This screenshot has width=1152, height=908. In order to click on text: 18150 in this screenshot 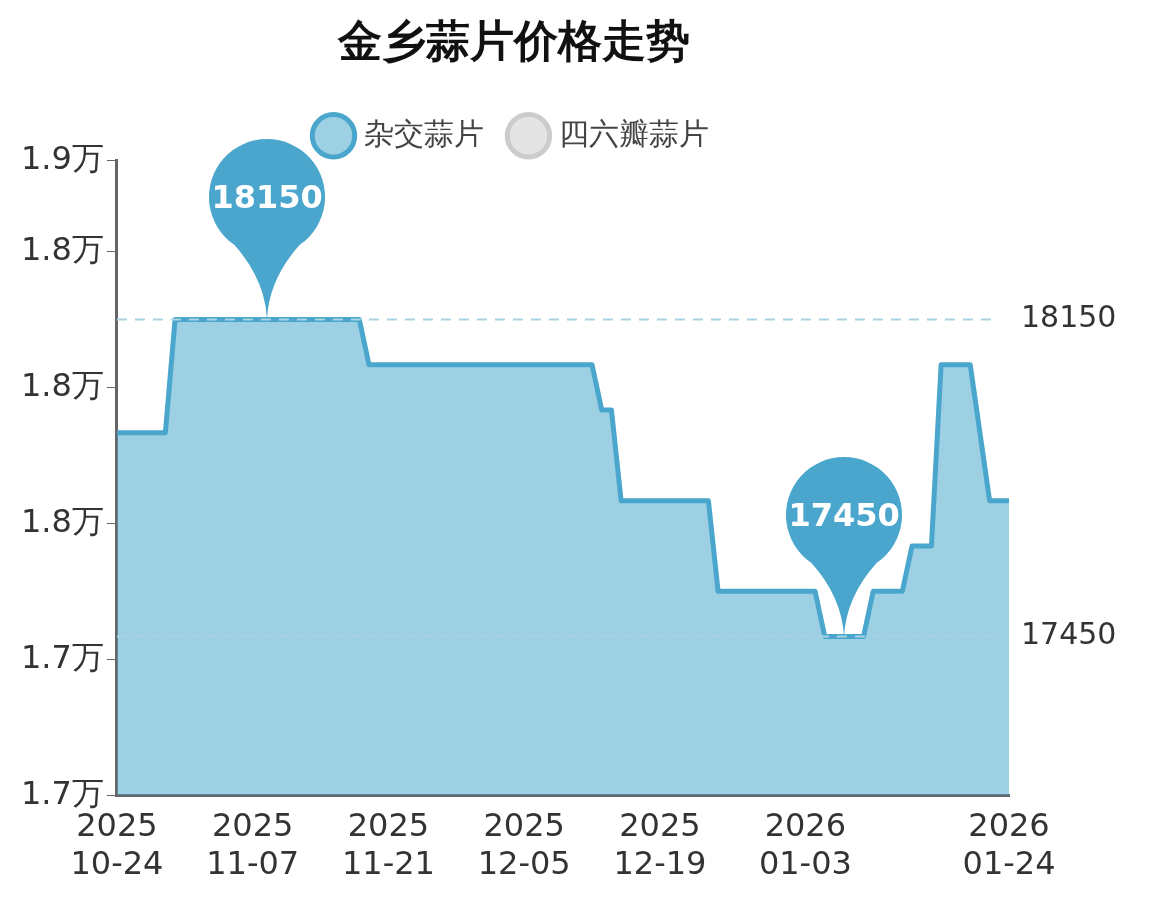, I will do `click(1069, 317)`.